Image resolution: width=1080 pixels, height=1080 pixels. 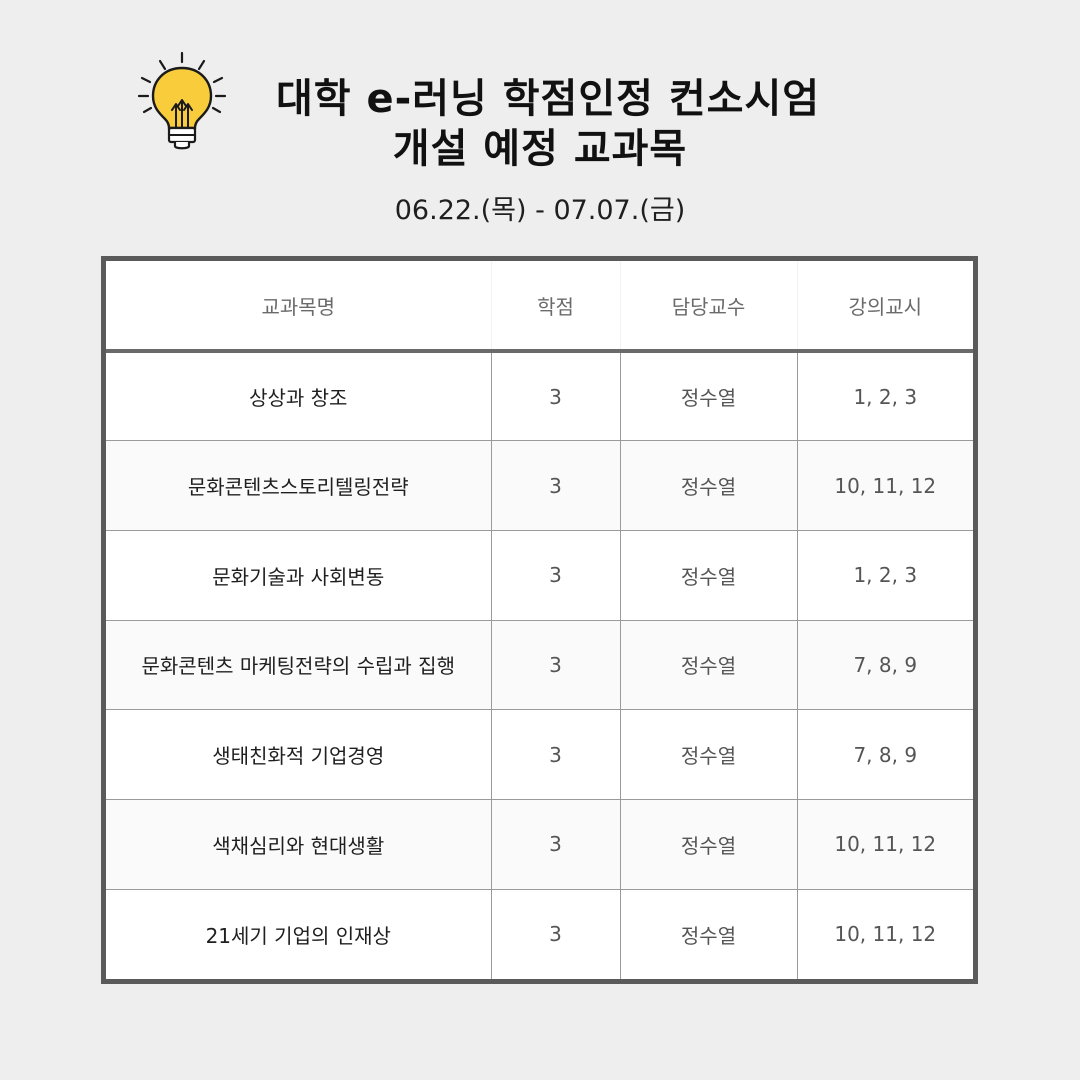 What do you see at coordinates (540, 149) in the screenshot?
I see `page-title-line2: 개설 예정 교과목` at bounding box center [540, 149].